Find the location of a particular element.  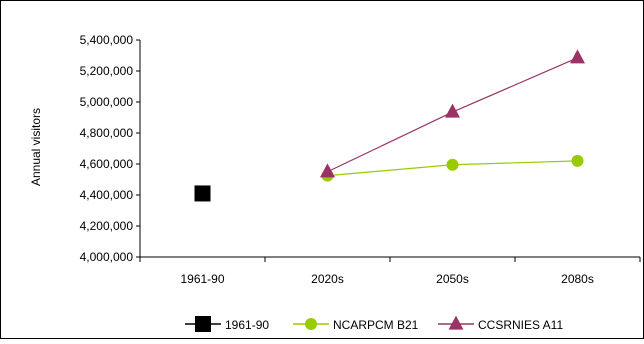

y-axis-label: Annual visitors is located at coordinates (36, 147).